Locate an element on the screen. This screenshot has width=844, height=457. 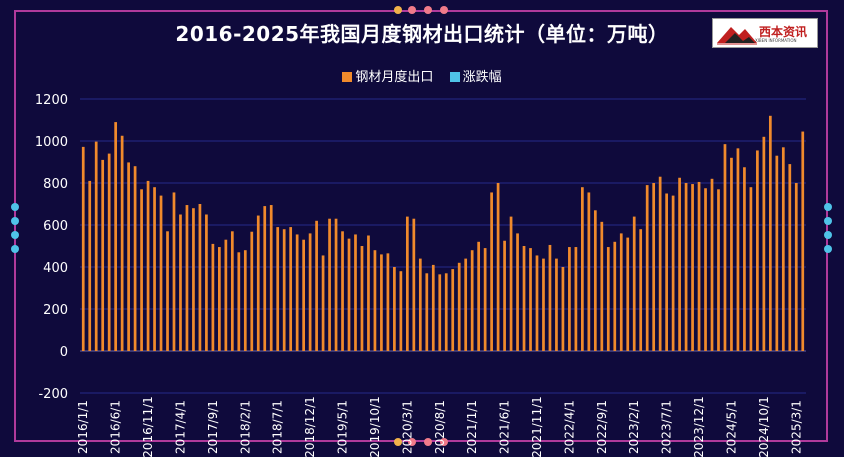
legend-item-change-rate: 涨跌幅 is located at coordinates (475, 75).